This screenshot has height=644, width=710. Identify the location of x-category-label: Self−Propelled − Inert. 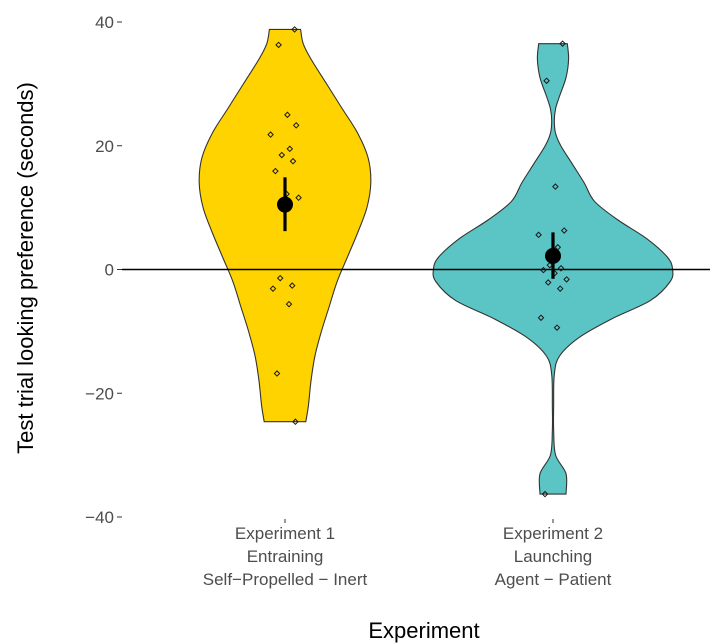
(285, 579).